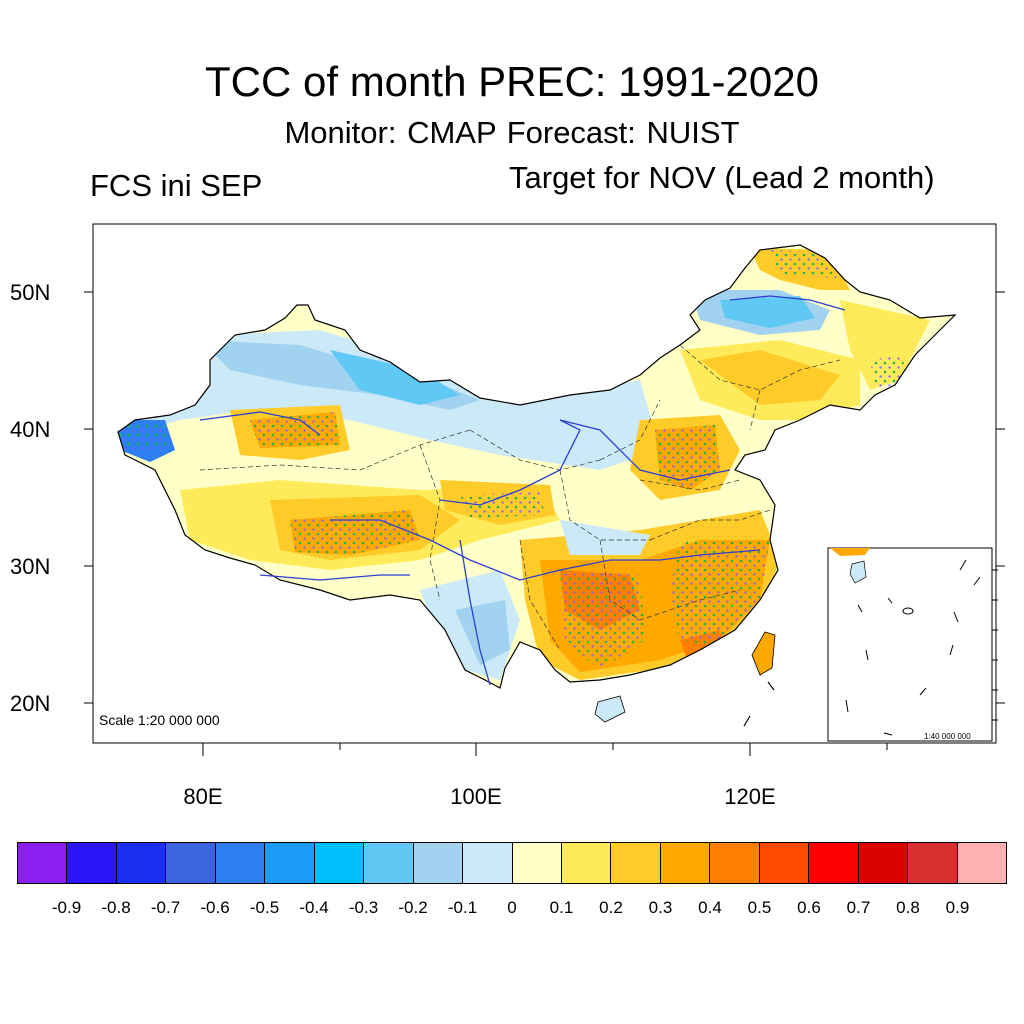 The height and width of the screenshot is (1024, 1024). I want to click on colorbar-tick-label: -0.9, so click(66, 907).